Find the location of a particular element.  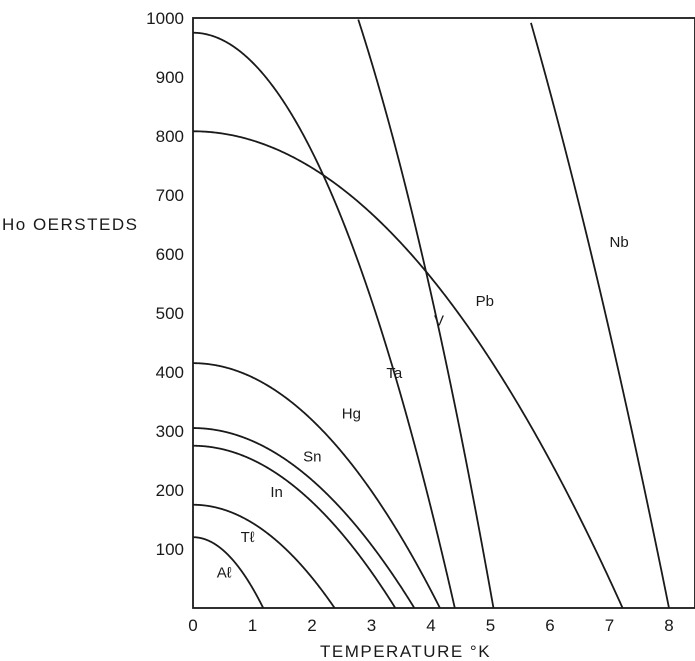

x-tick-label: 6 is located at coordinates (549, 625).